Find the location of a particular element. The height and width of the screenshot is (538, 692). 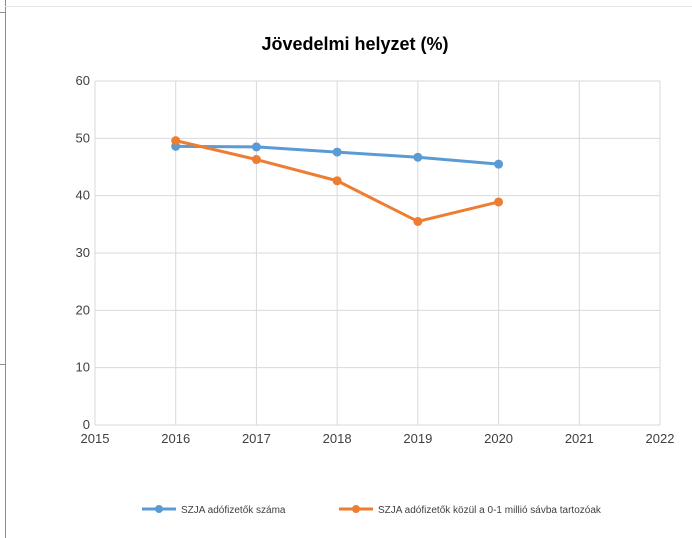

x-tick-label: 2020 is located at coordinates (498, 438).